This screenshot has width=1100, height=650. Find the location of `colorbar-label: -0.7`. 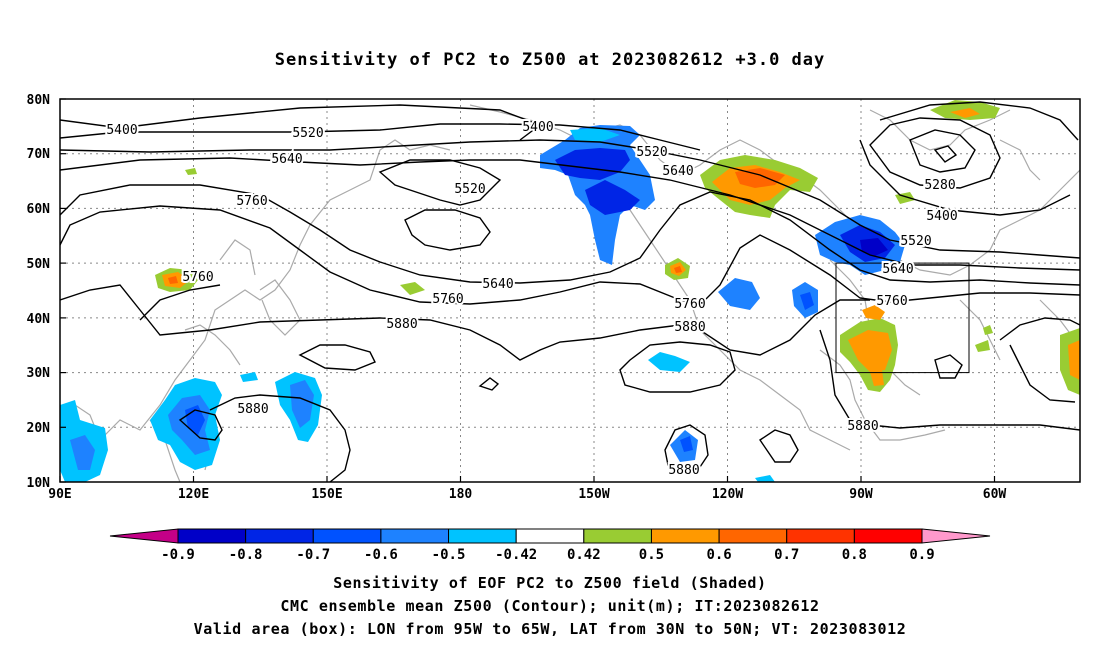

colorbar-label: -0.7 is located at coordinates (313, 555).